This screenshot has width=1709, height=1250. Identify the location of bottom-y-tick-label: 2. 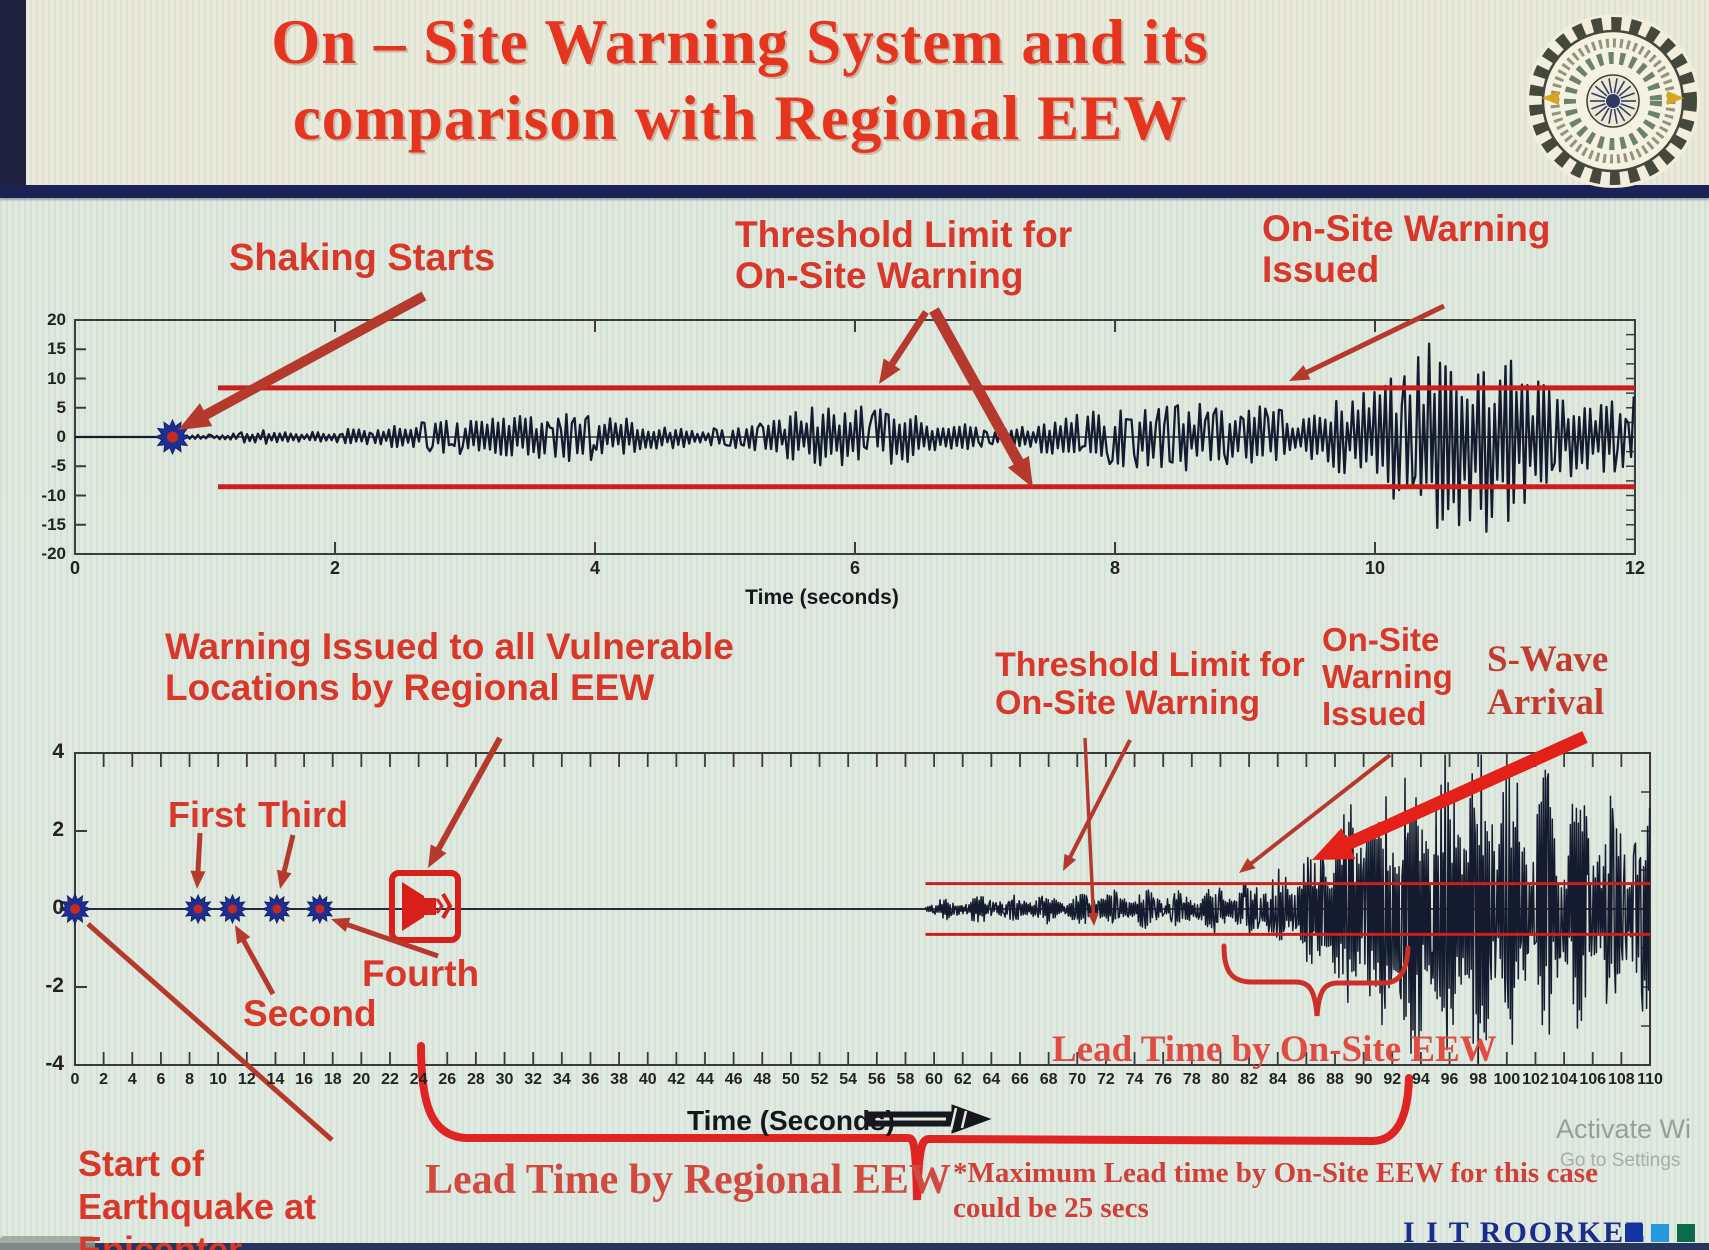
(58, 829).